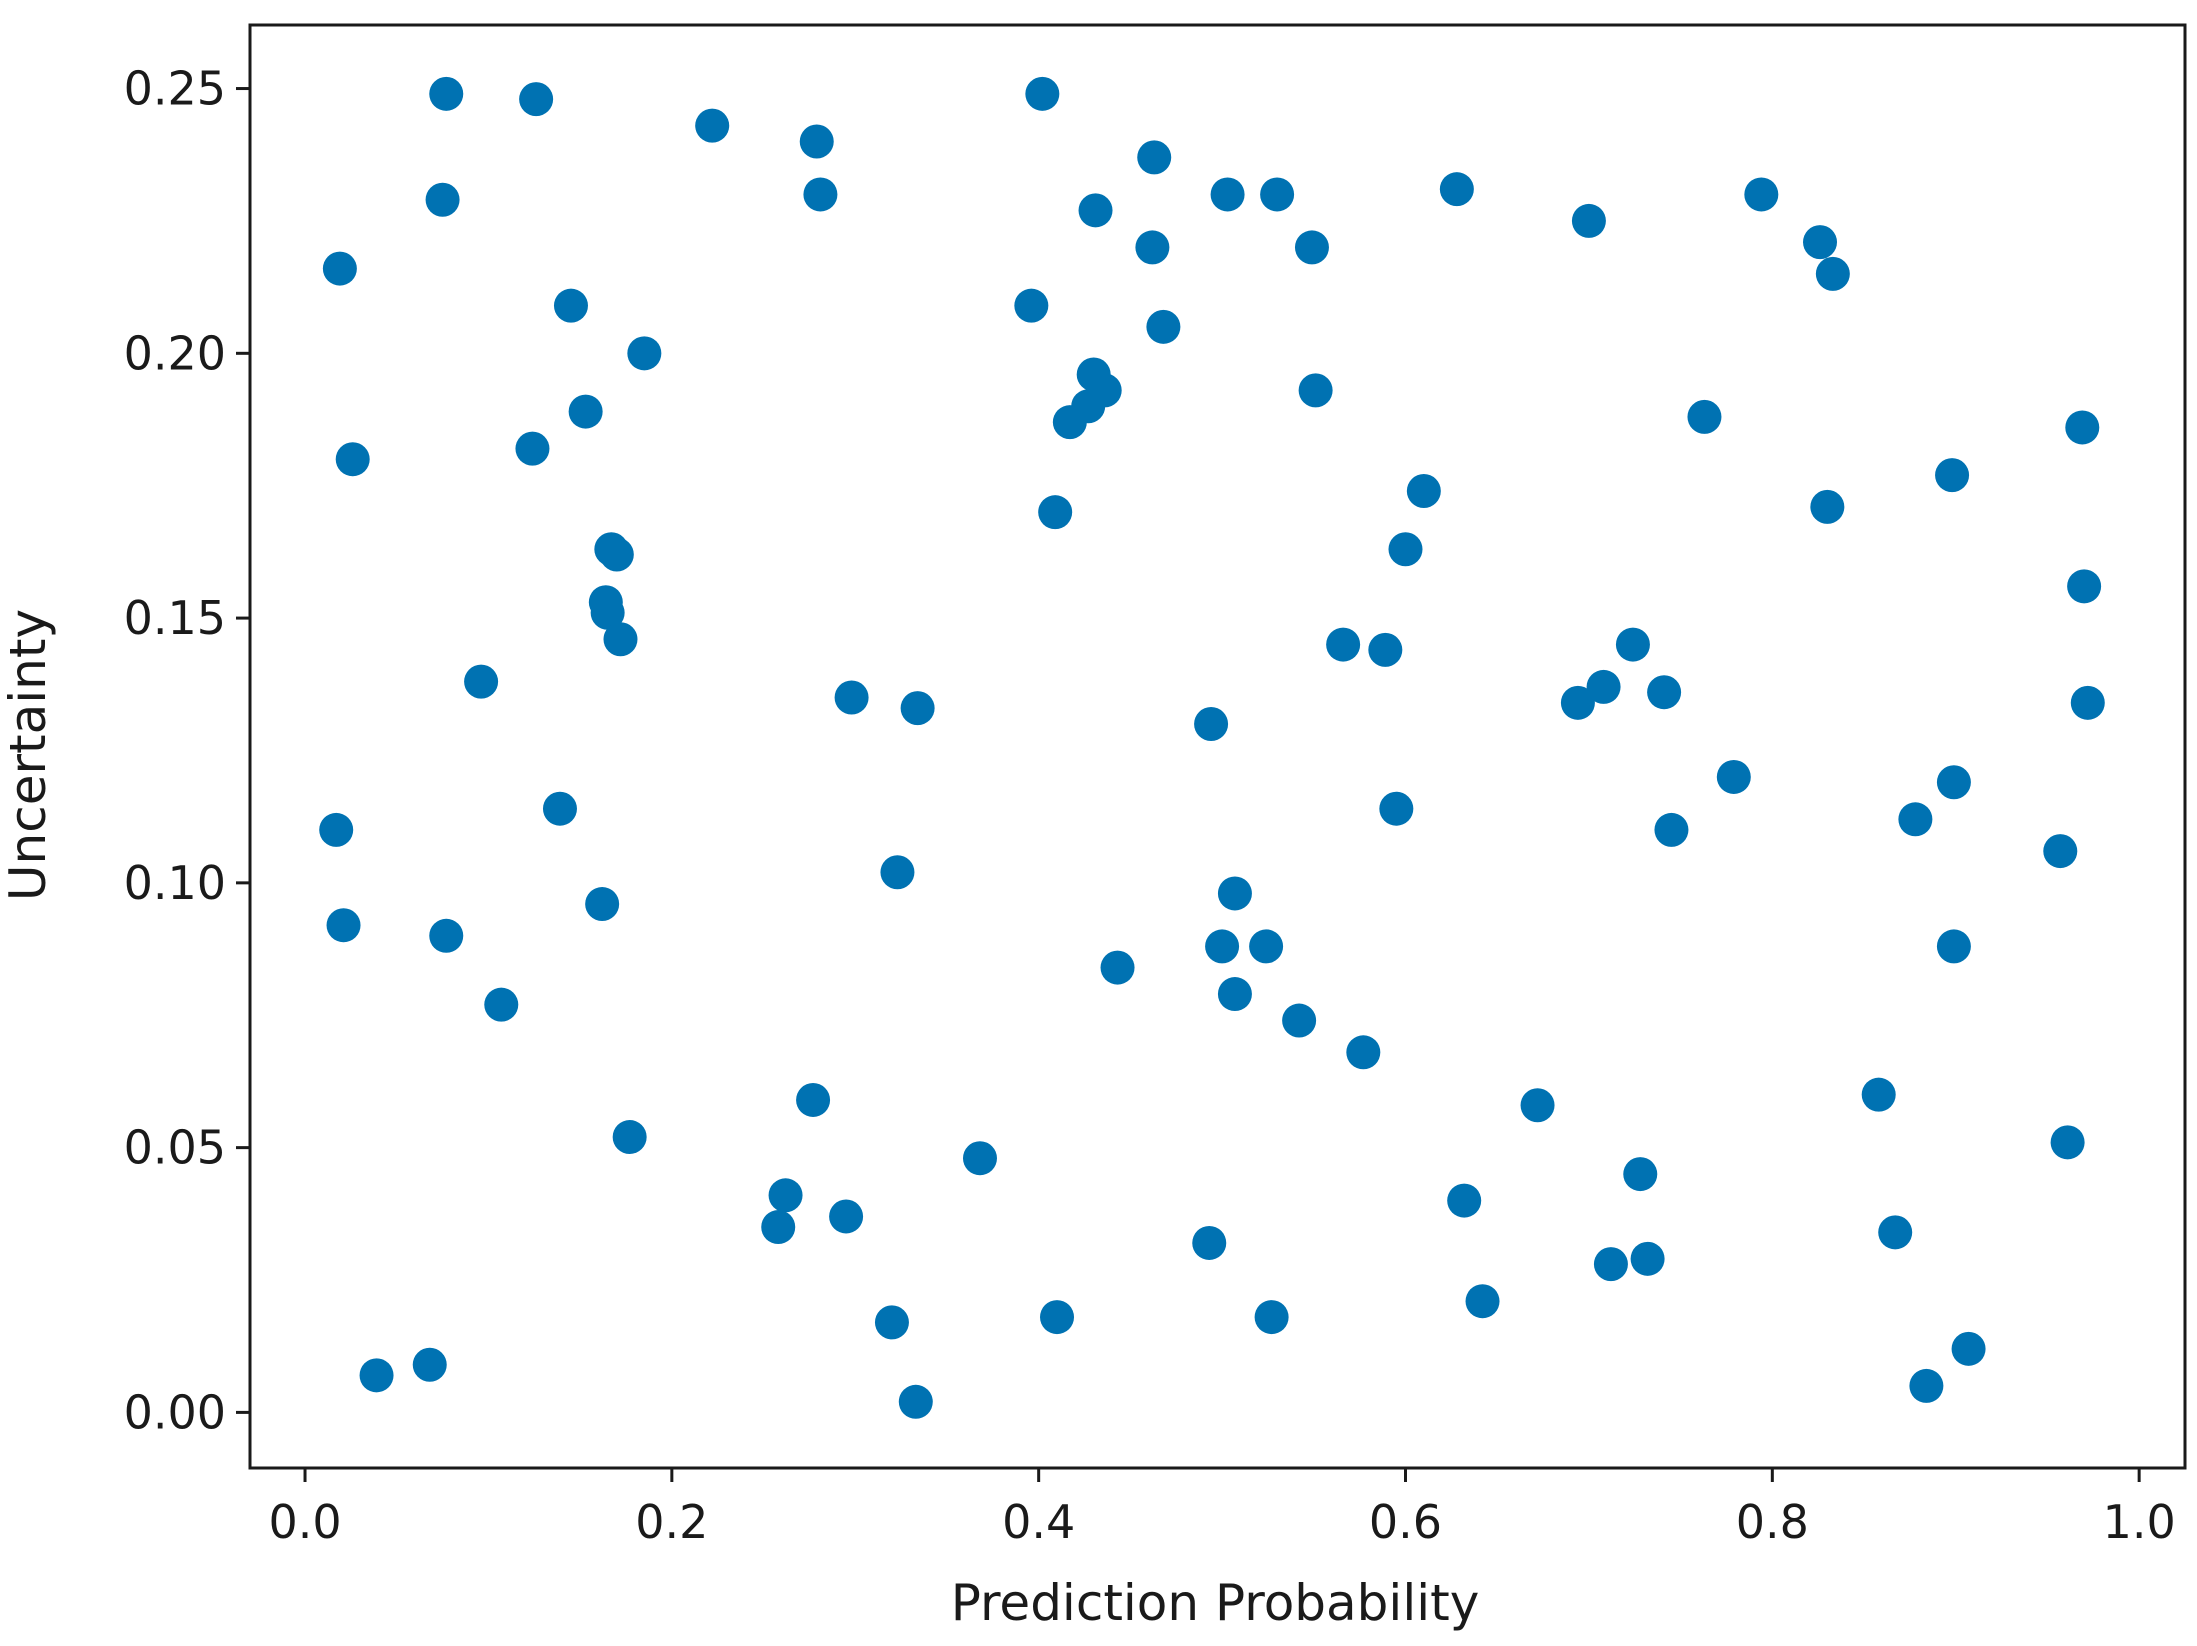 The height and width of the screenshot is (1646, 2197). I want to click on y-axis-label-group: Uncertainty, so click(28, 755).